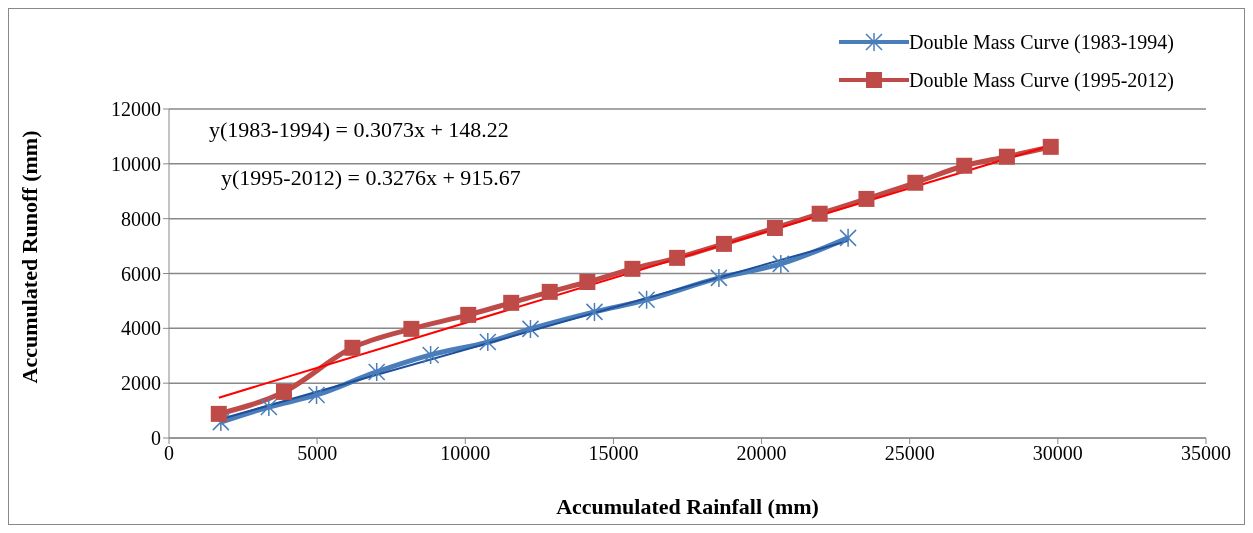 This screenshot has height=533, width=1253. I want to click on annotation: y(1995-2012) = 0.3276x + 915.67, so click(371, 178).